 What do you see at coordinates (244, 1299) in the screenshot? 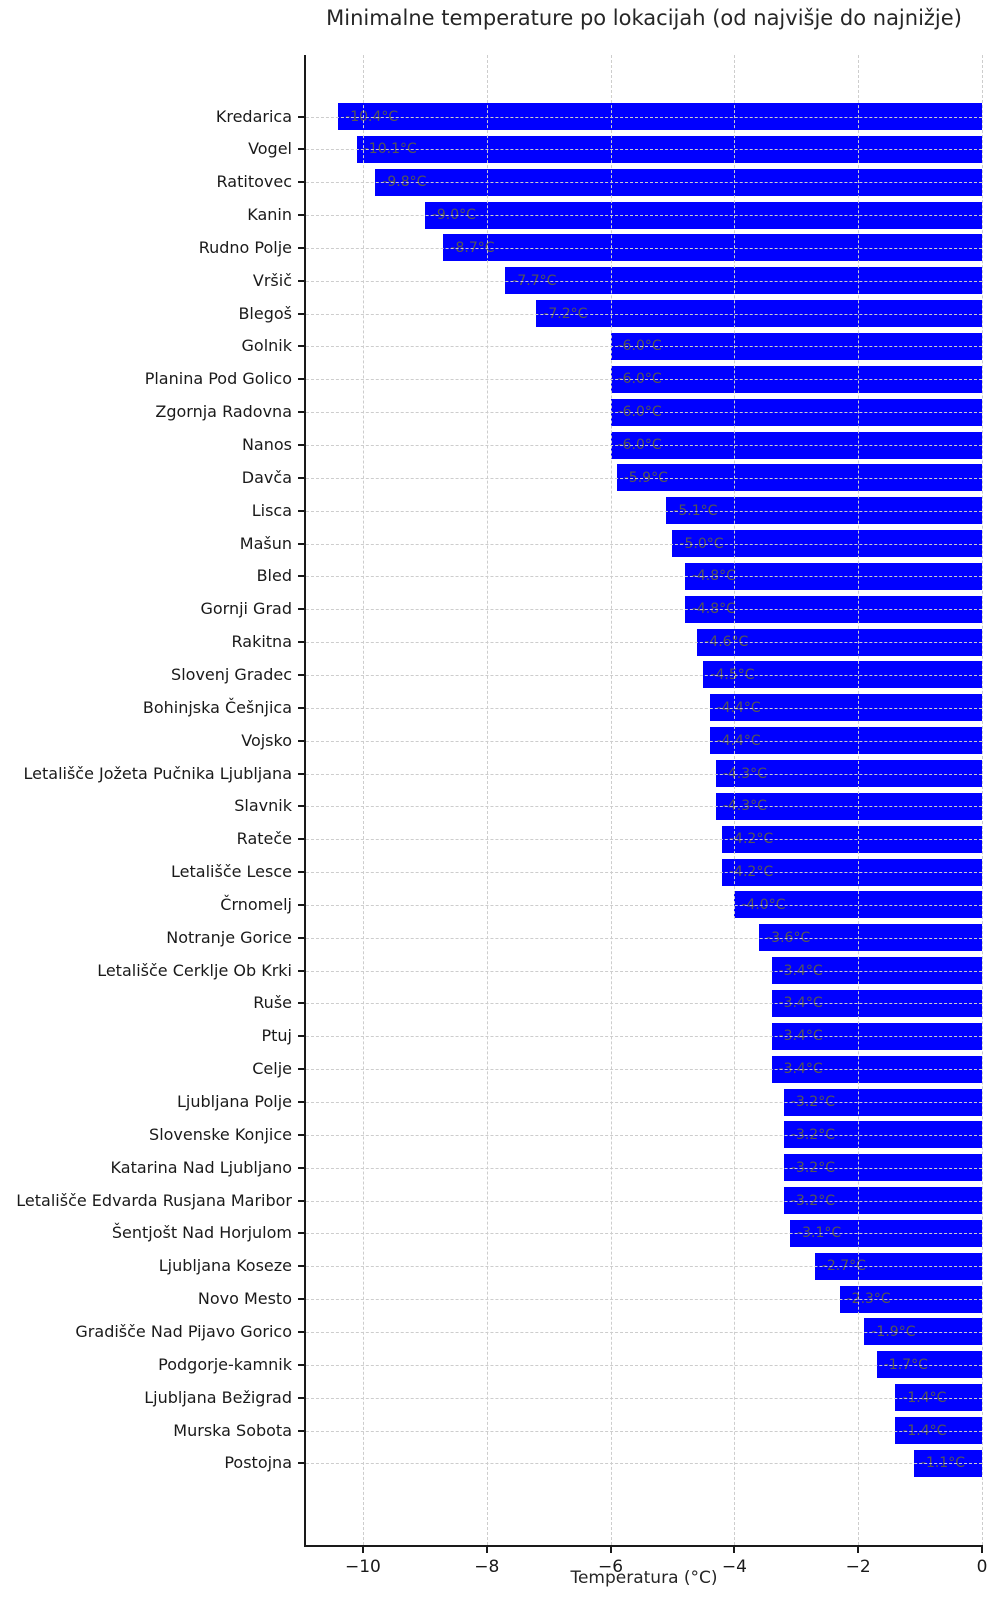
I see `y-tick-label: Novo Mesto` at bounding box center [244, 1299].